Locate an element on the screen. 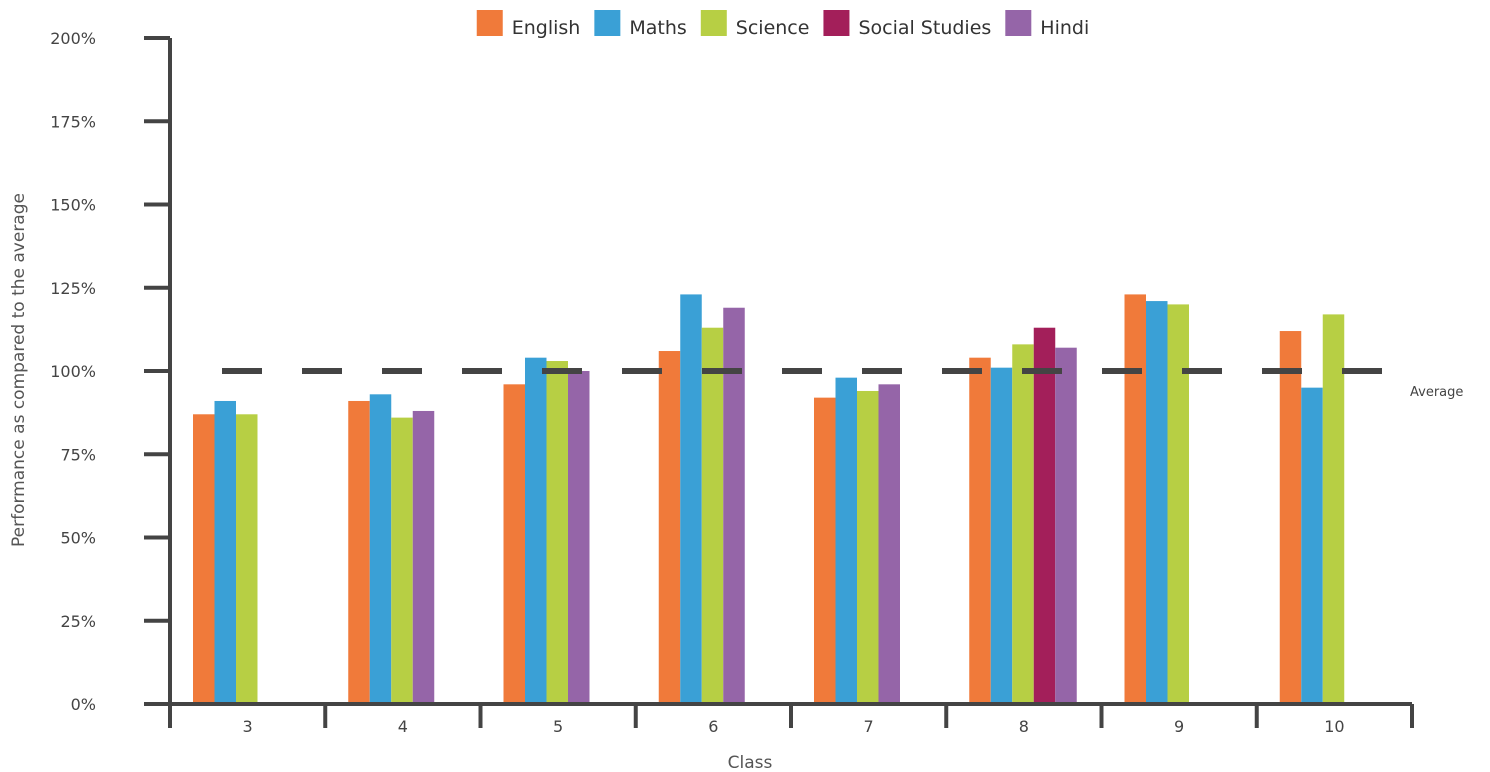 This screenshot has width=1490, height=772. y-tick-label: 50% is located at coordinates (78, 538).